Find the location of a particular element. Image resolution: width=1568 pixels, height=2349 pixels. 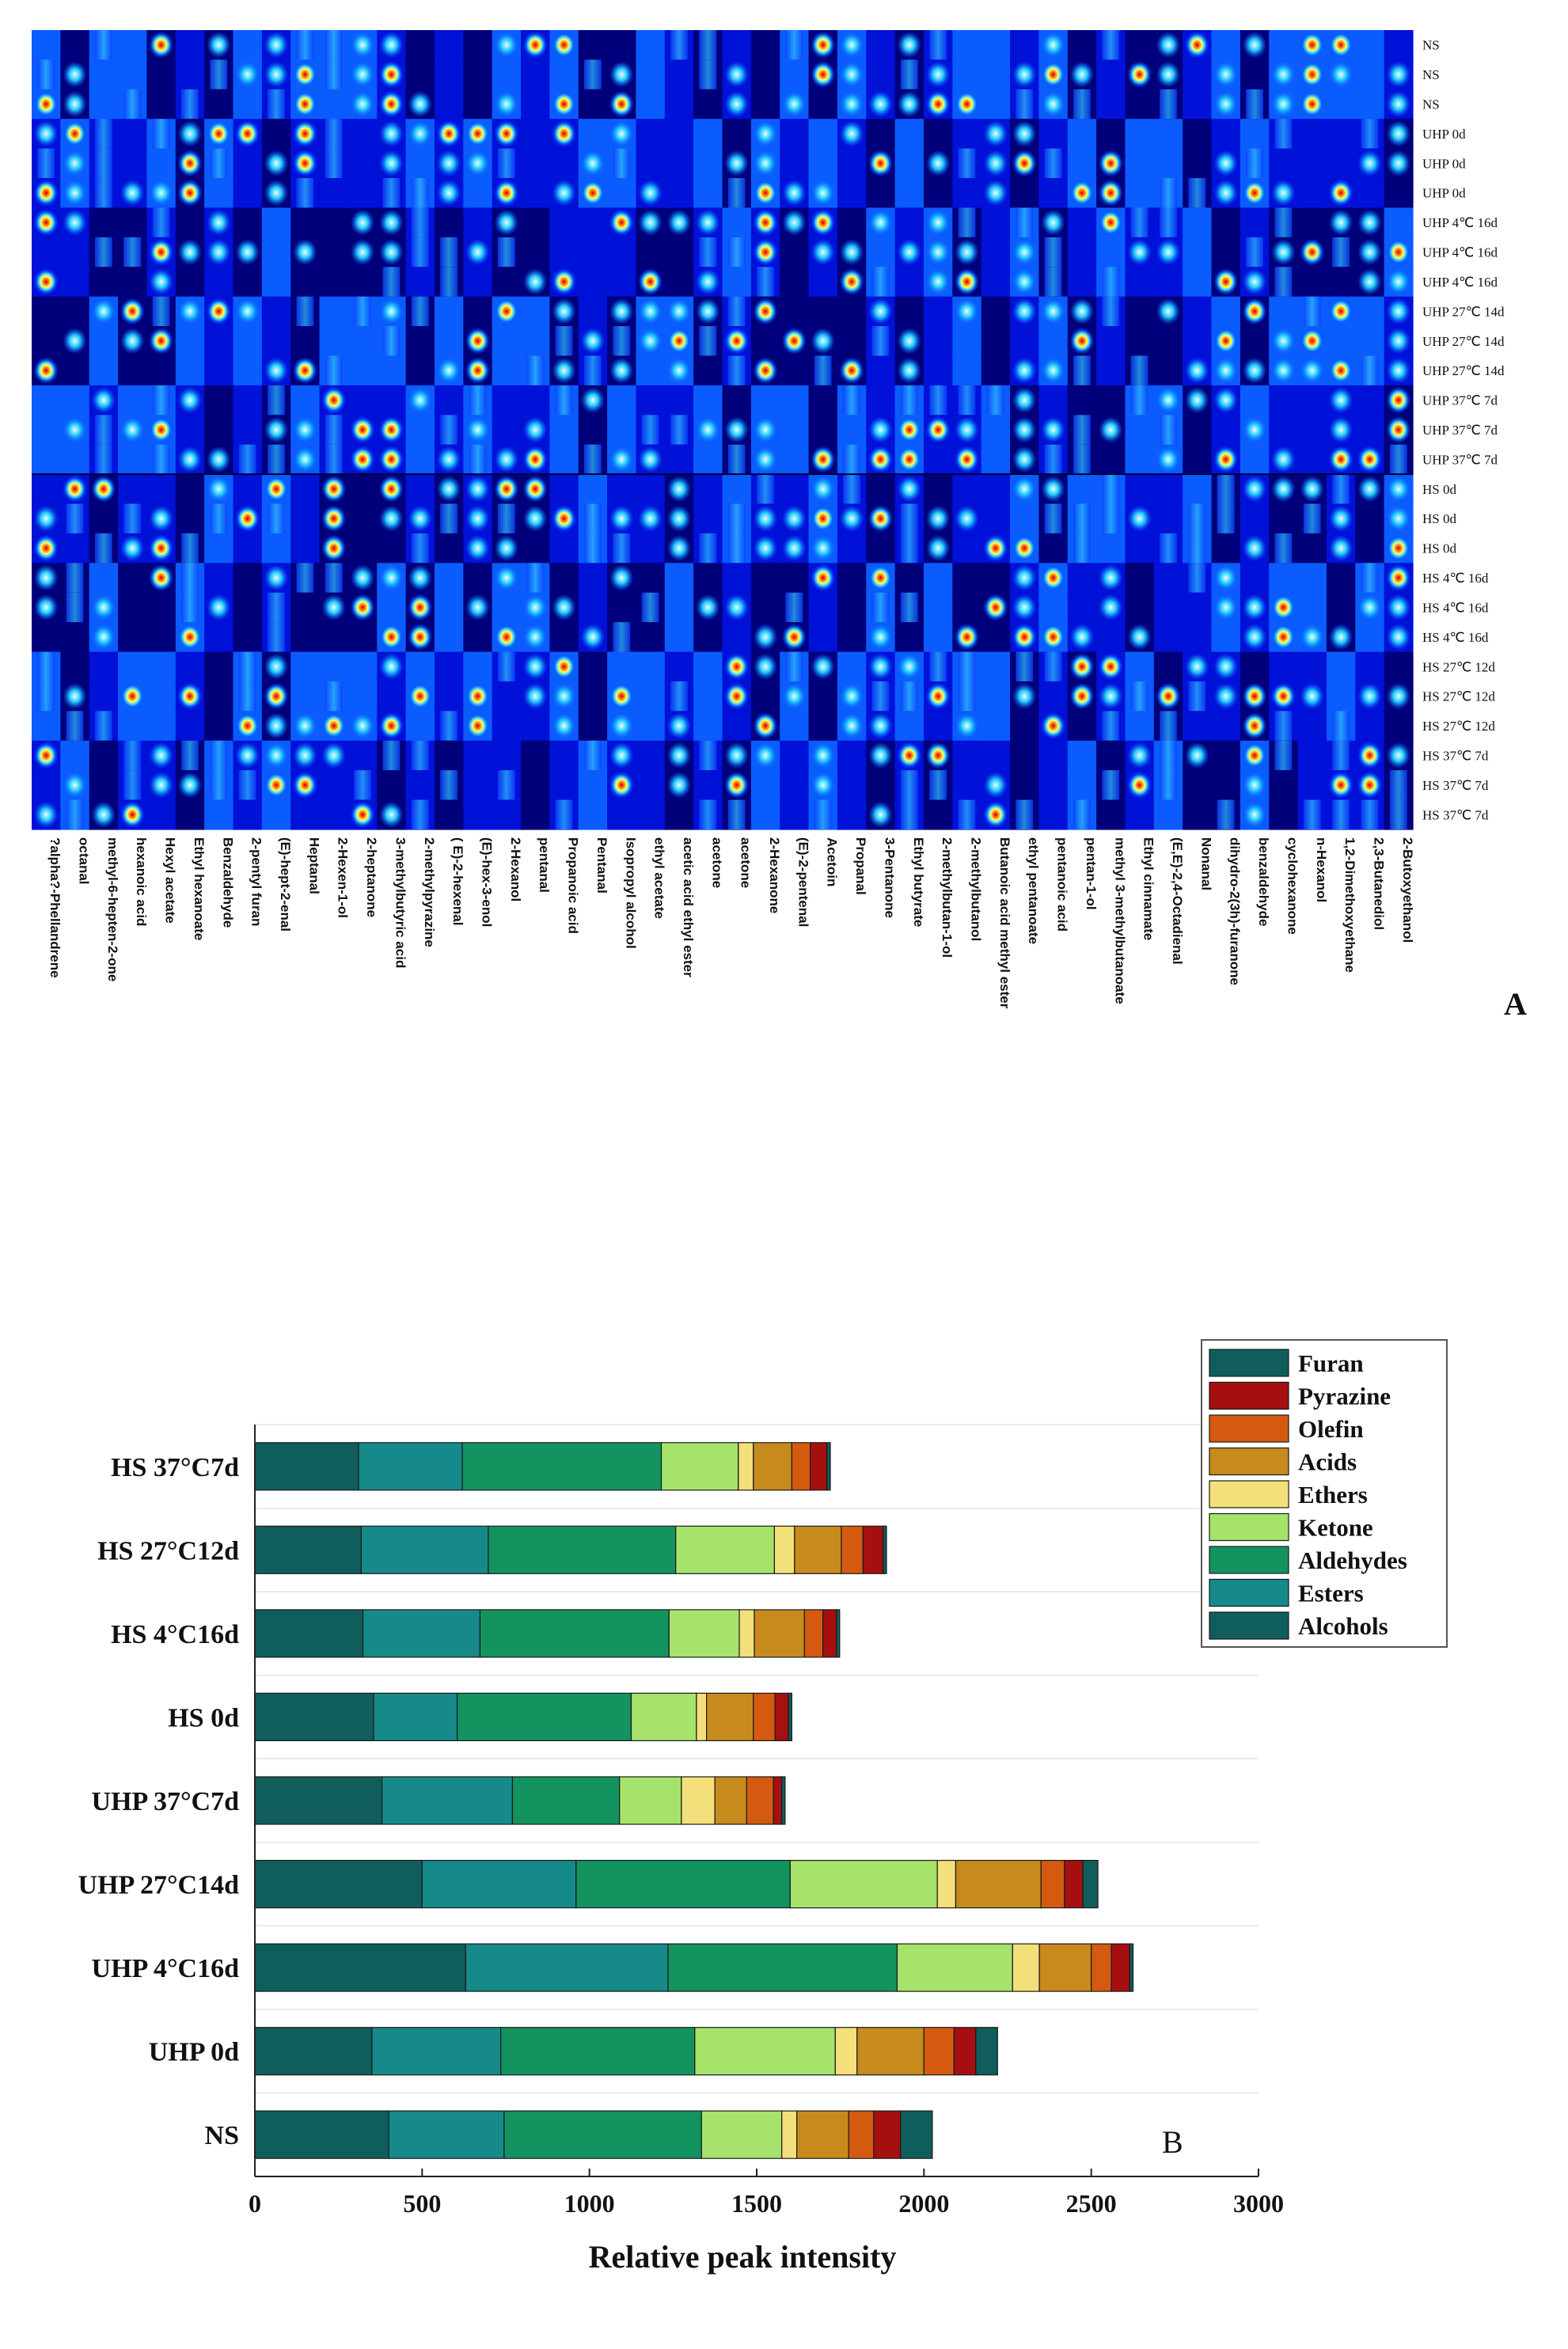

heatmap-column-label: Propanal is located at coordinates (860, 866).